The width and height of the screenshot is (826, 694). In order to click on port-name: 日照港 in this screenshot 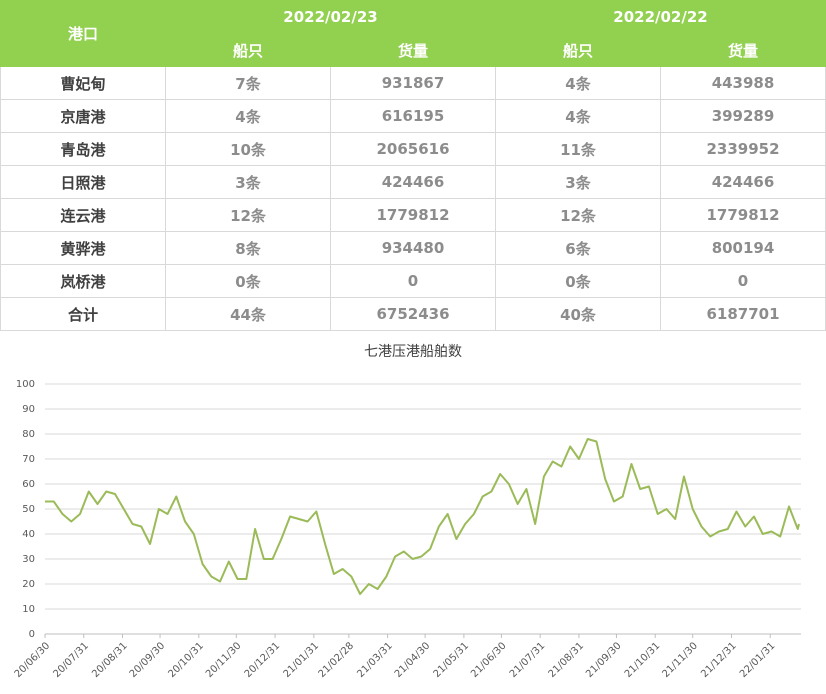, I will do `click(83, 182)`.